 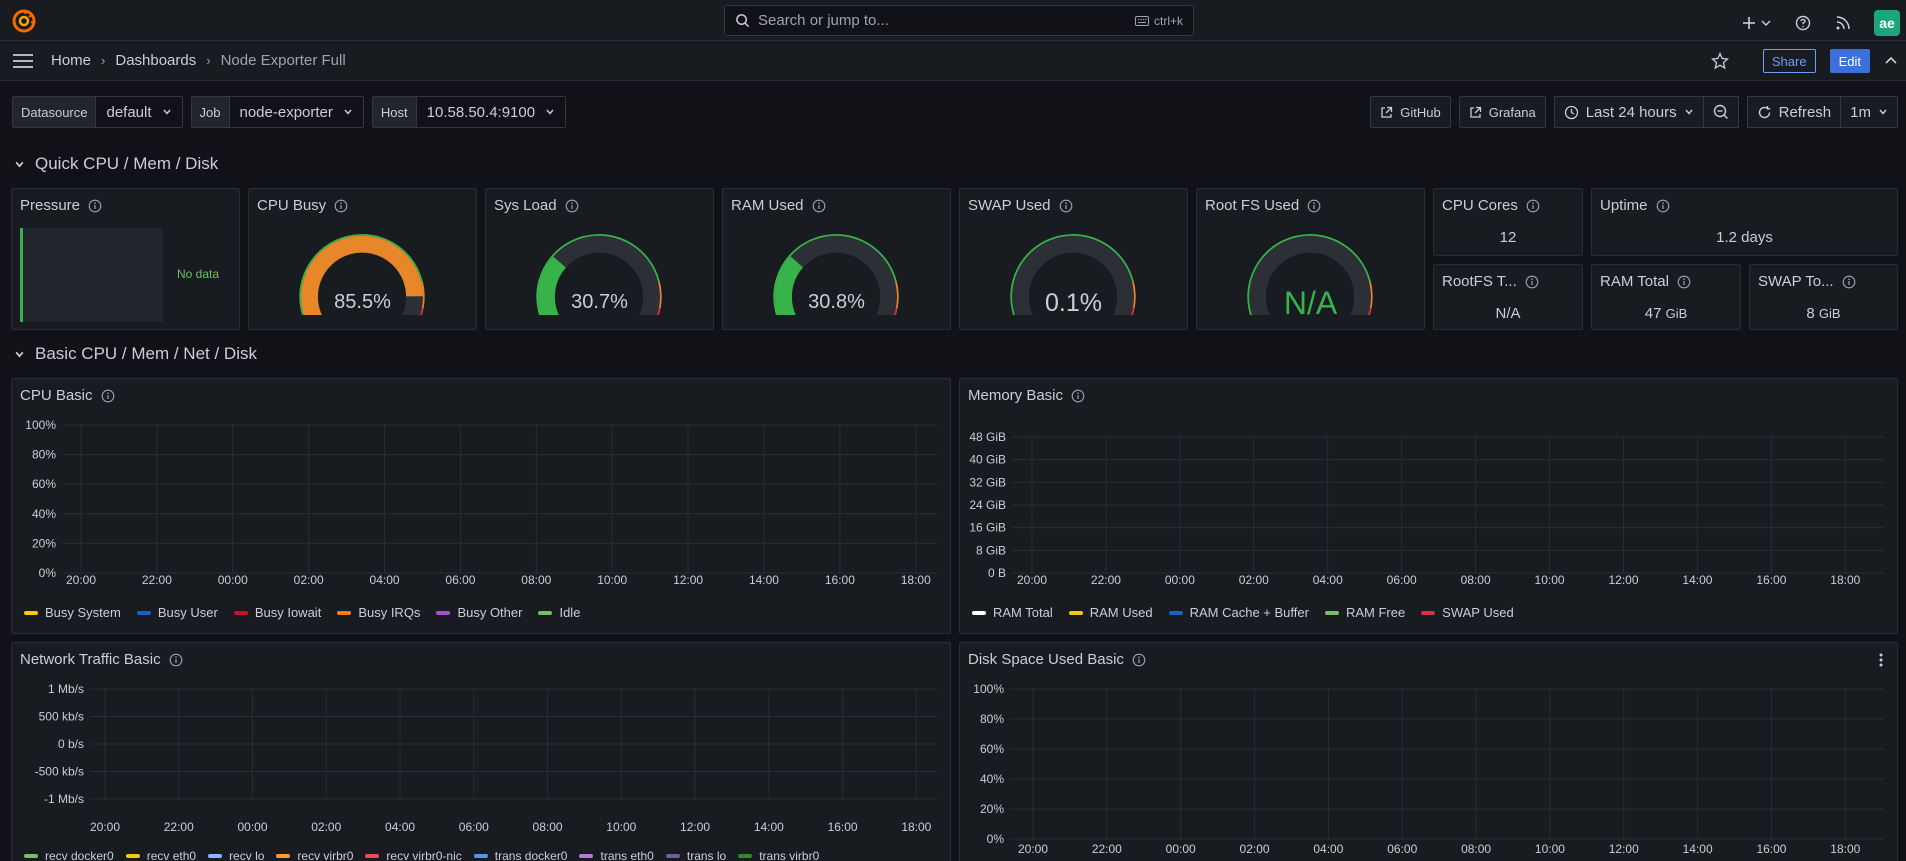 I want to click on panel-swap-used: SWAP Used 0.1%, so click(x=1073, y=259).